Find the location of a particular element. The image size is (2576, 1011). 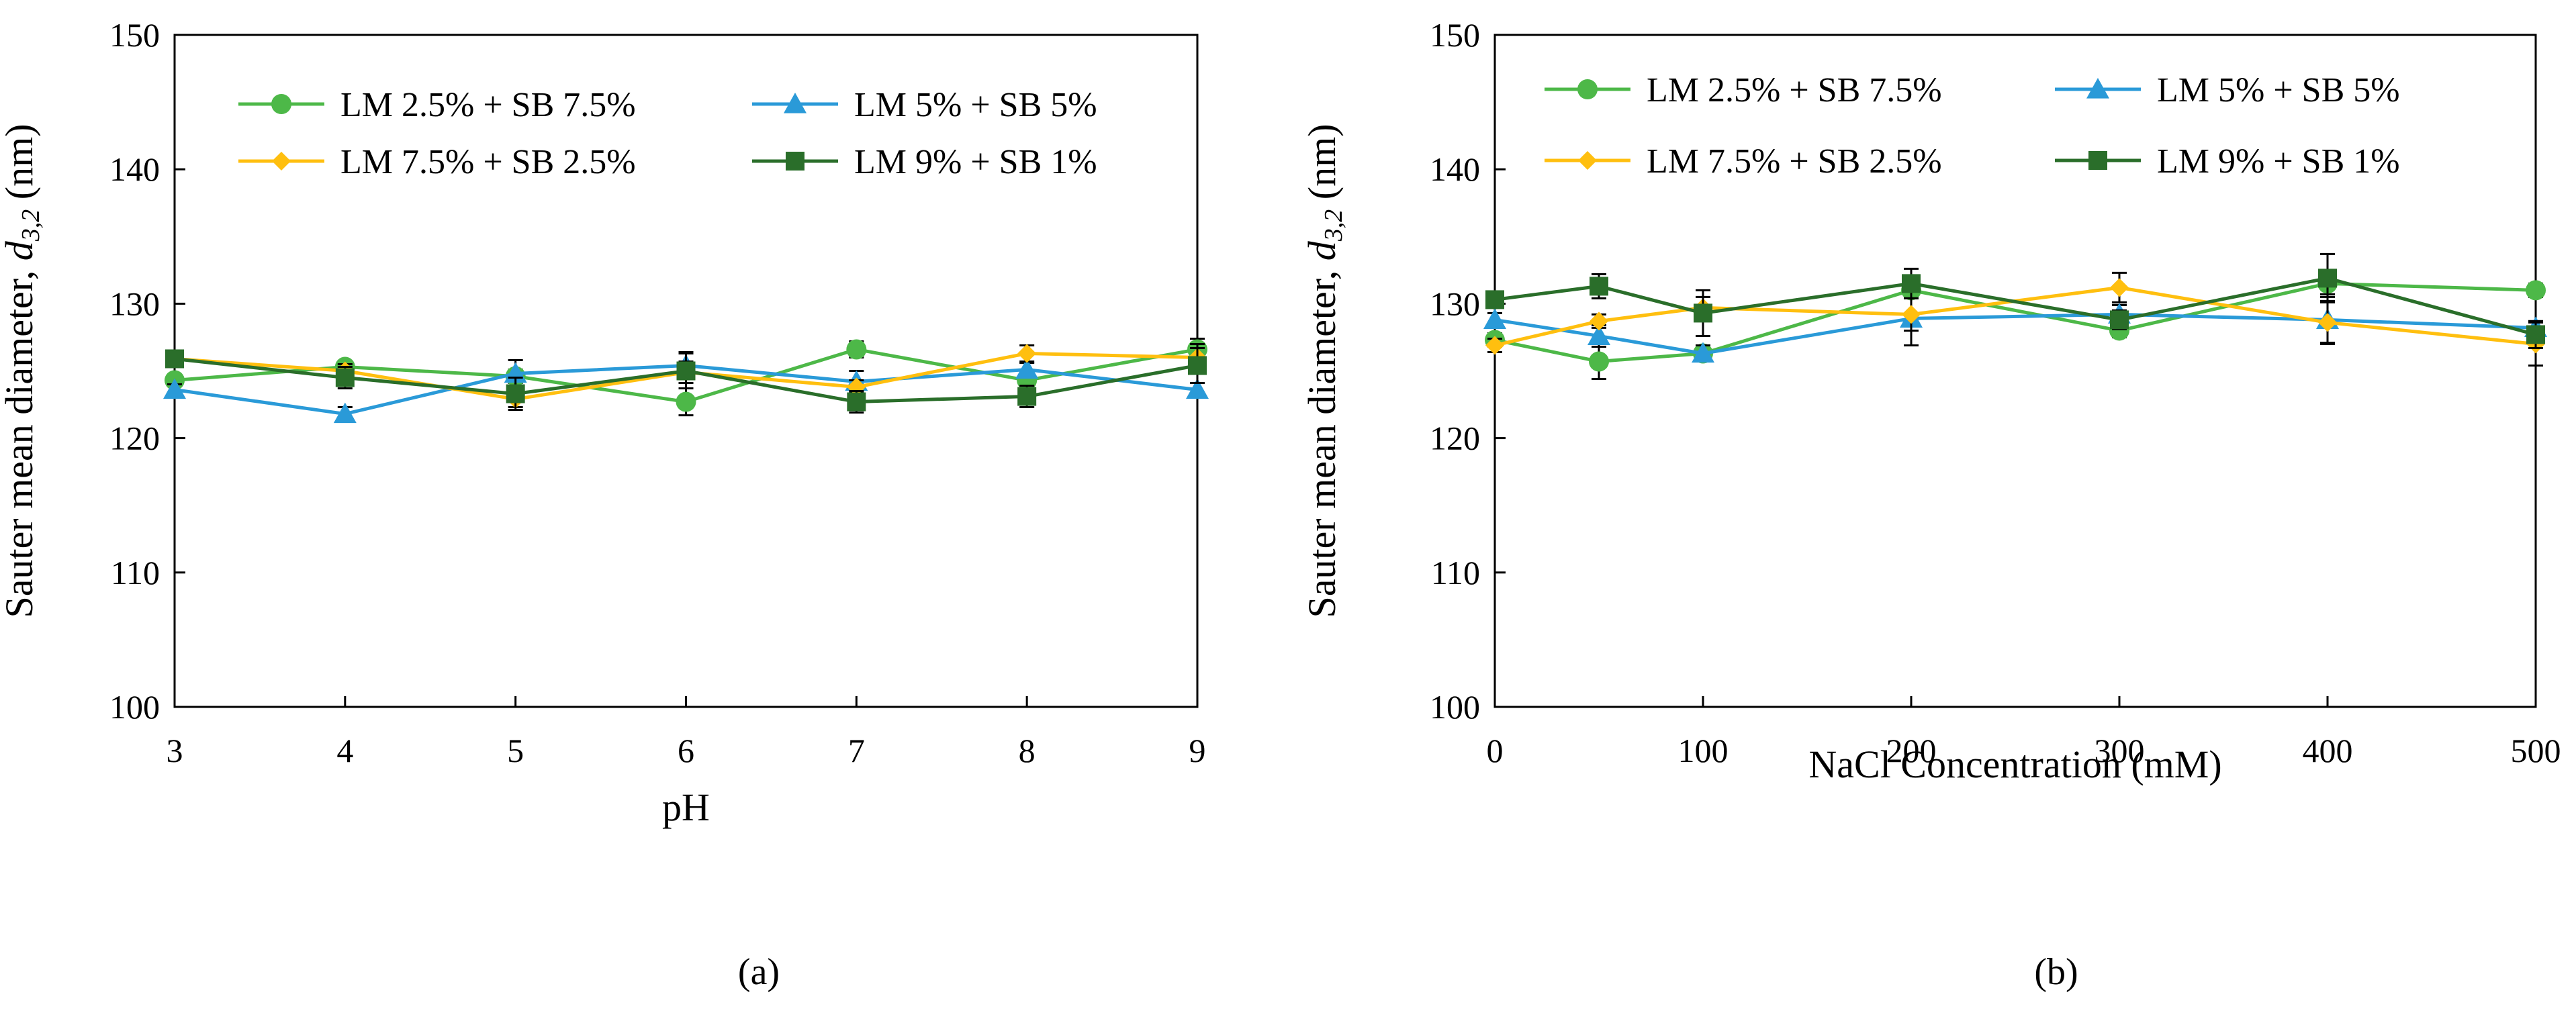

x-tick-label-b-300: 300 is located at coordinates (2120, 750).